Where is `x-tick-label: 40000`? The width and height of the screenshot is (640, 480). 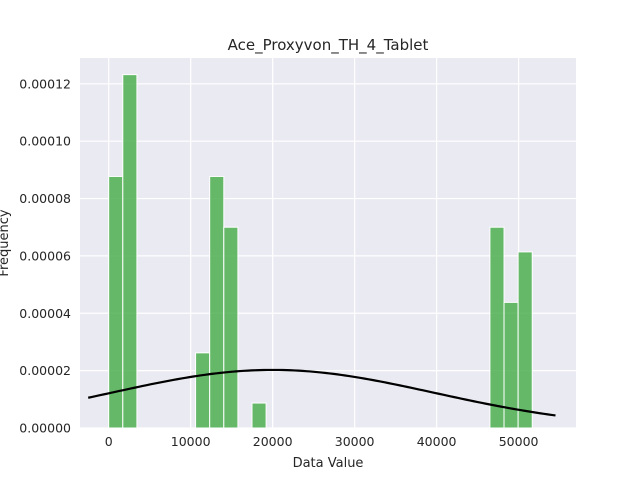 x-tick-label: 40000 is located at coordinates (437, 441).